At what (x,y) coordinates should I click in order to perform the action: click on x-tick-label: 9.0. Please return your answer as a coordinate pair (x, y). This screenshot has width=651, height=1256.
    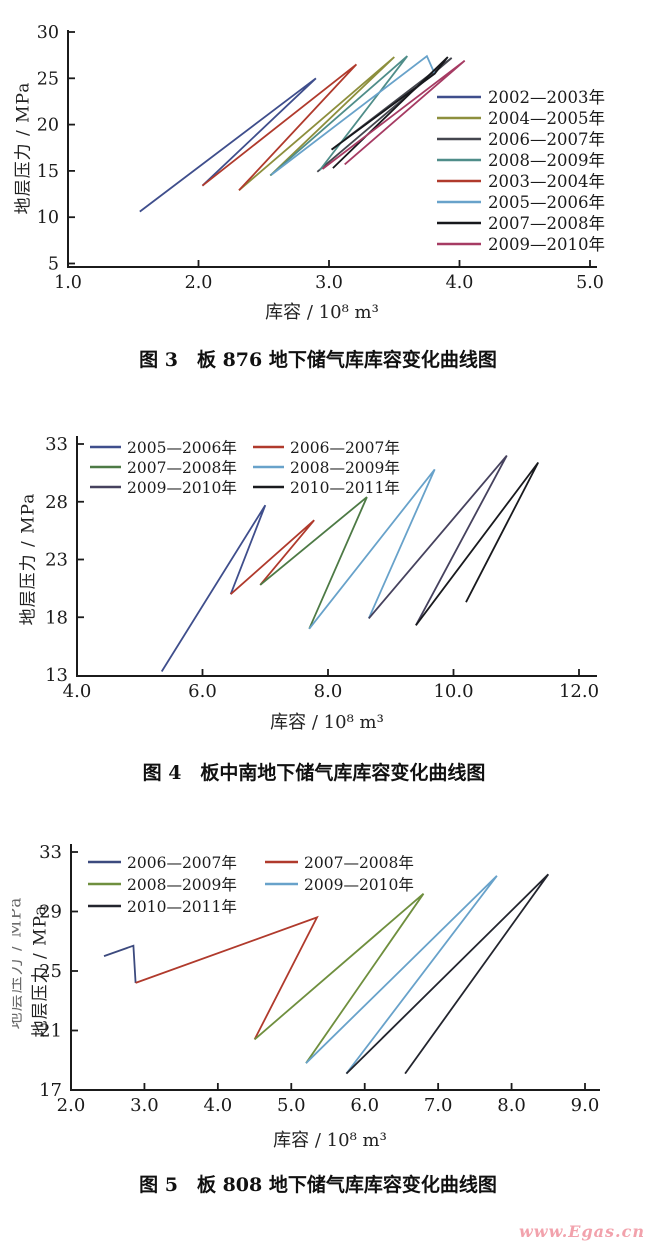
    Looking at the image, I should click on (585, 1105).